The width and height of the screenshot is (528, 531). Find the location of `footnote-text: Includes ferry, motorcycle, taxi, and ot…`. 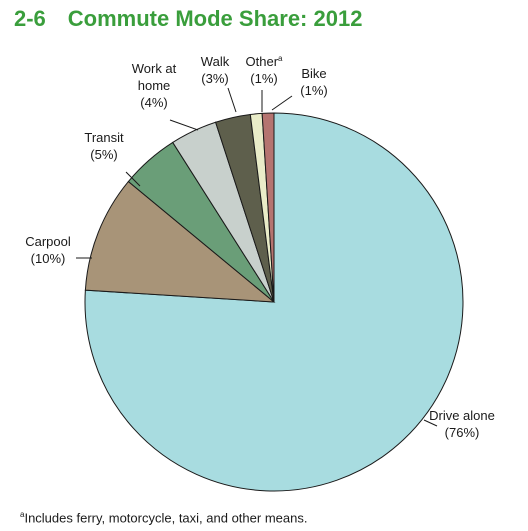

footnote-text: Includes ferry, motorcycle, taxi, and ot… is located at coordinates (166, 518).